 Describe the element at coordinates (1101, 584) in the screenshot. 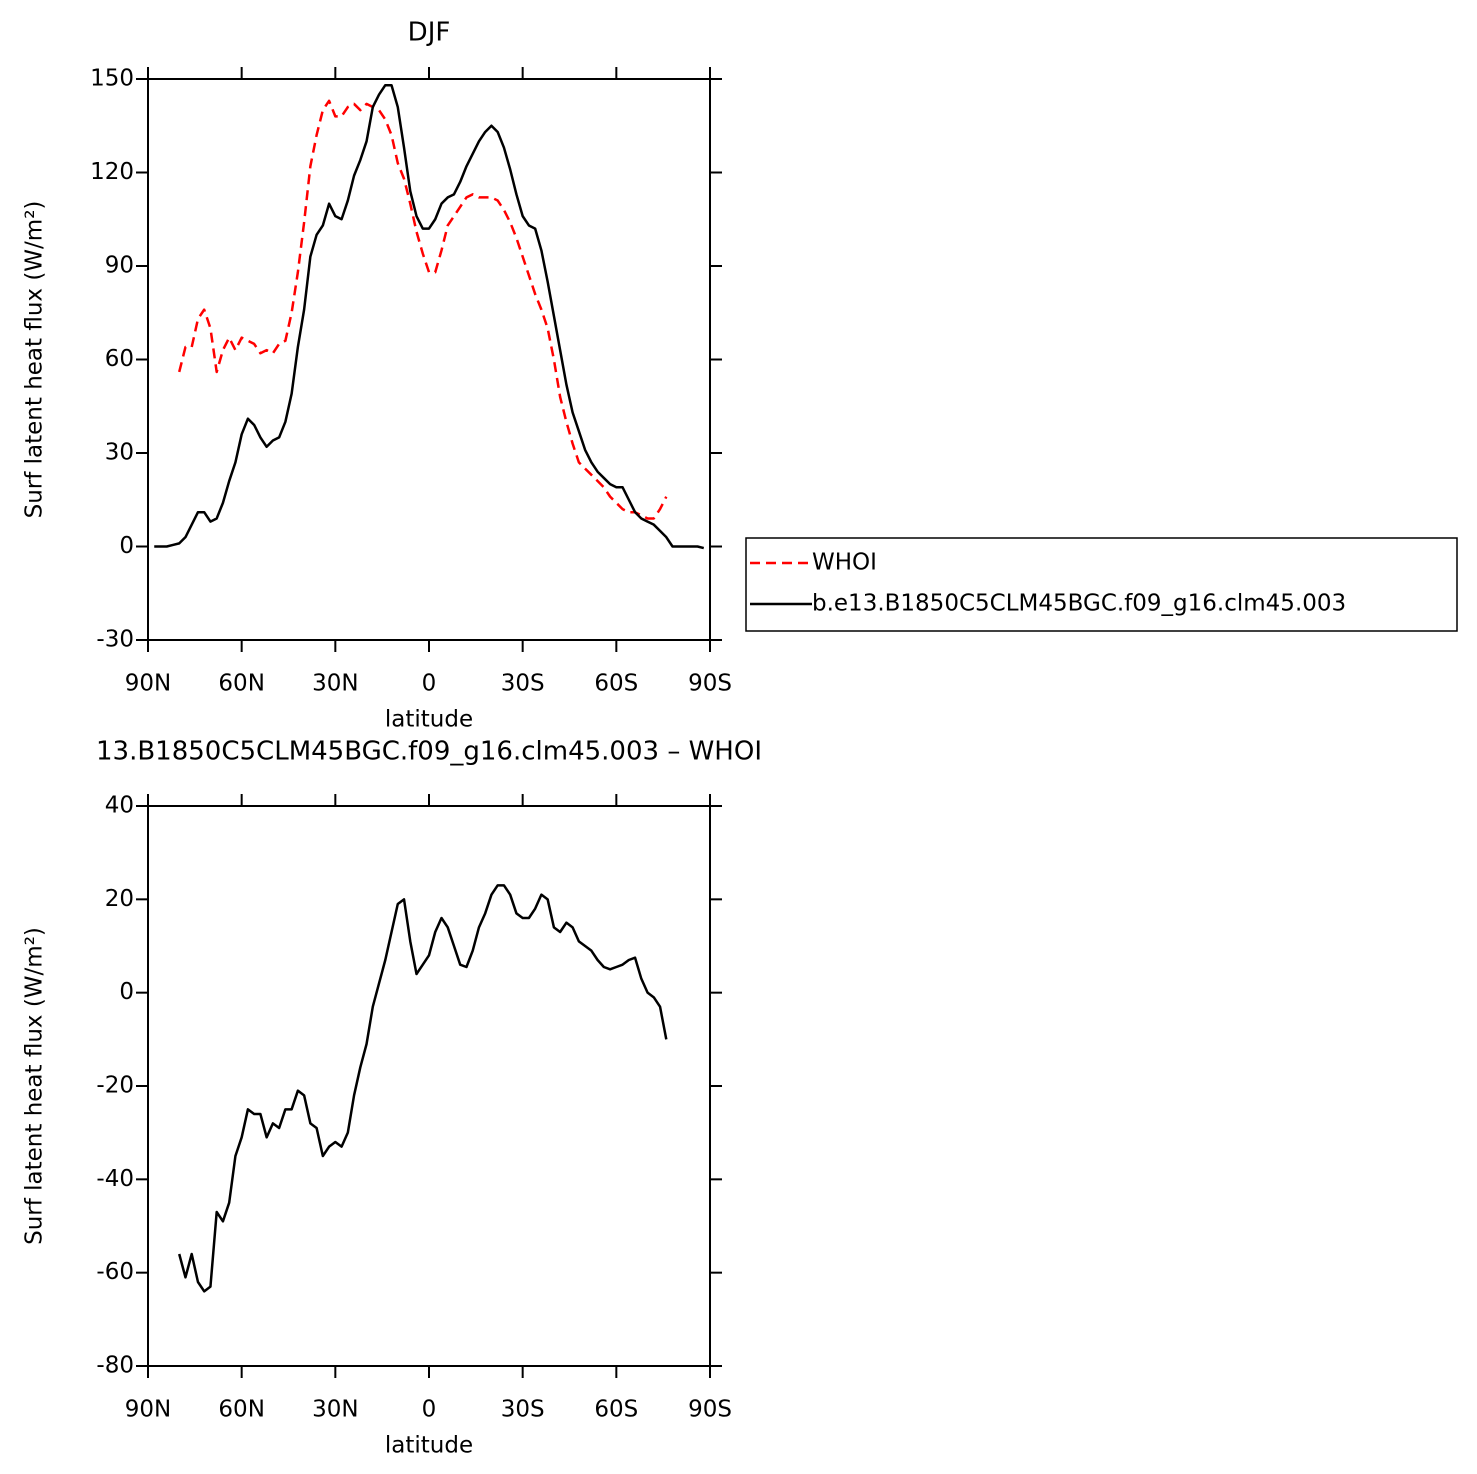

I see `legend-box` at that location.